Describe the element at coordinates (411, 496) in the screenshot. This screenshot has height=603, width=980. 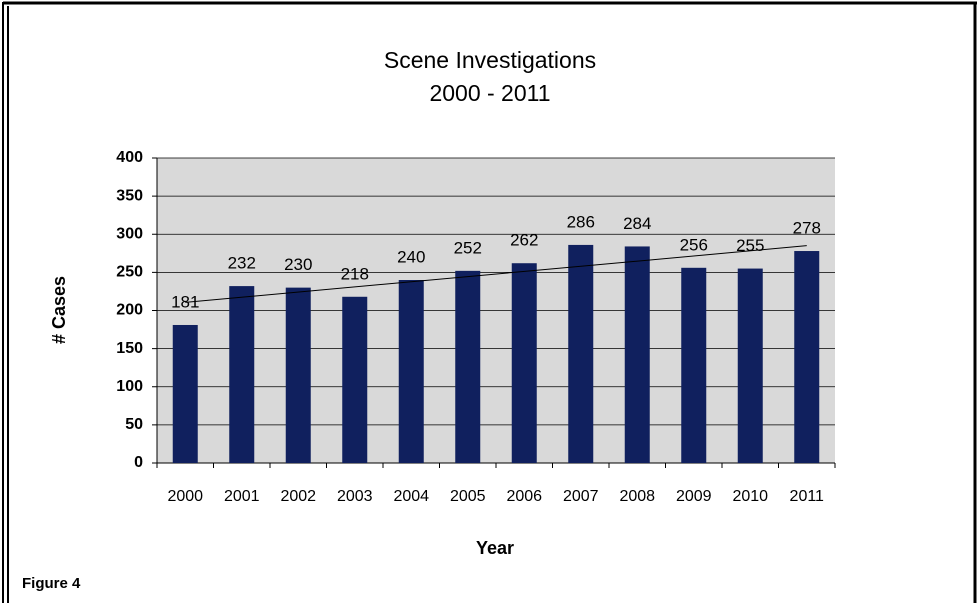
I see `x-tick-label: 2004` at that location.